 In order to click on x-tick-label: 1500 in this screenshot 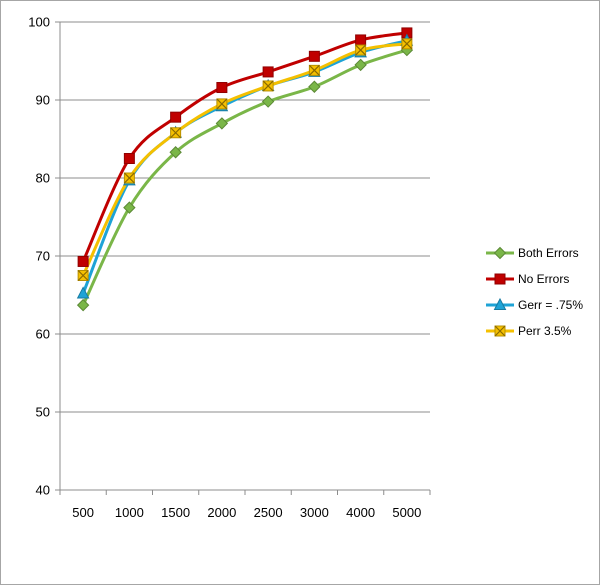, I will do `click(175, 512)`.